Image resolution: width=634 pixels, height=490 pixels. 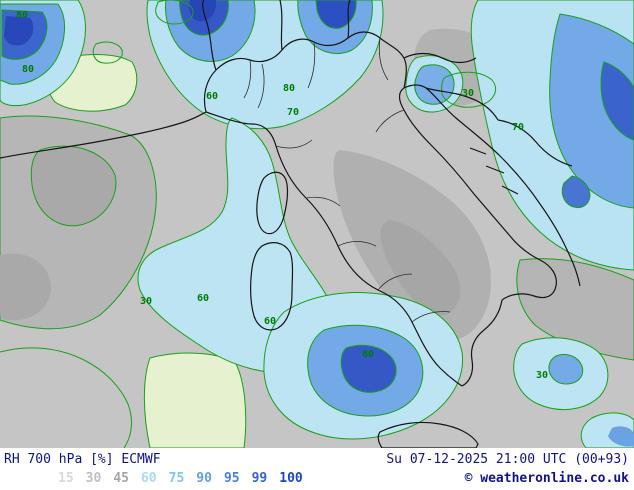 I want to click on legend-value: 90, so click(x=204, y=478).